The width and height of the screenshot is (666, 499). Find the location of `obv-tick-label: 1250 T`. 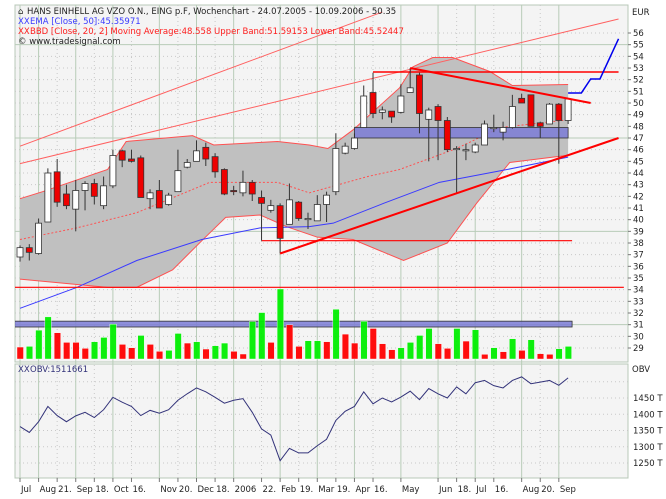

obv-tick-label: 1250 T is located at coordinates (648, 464).